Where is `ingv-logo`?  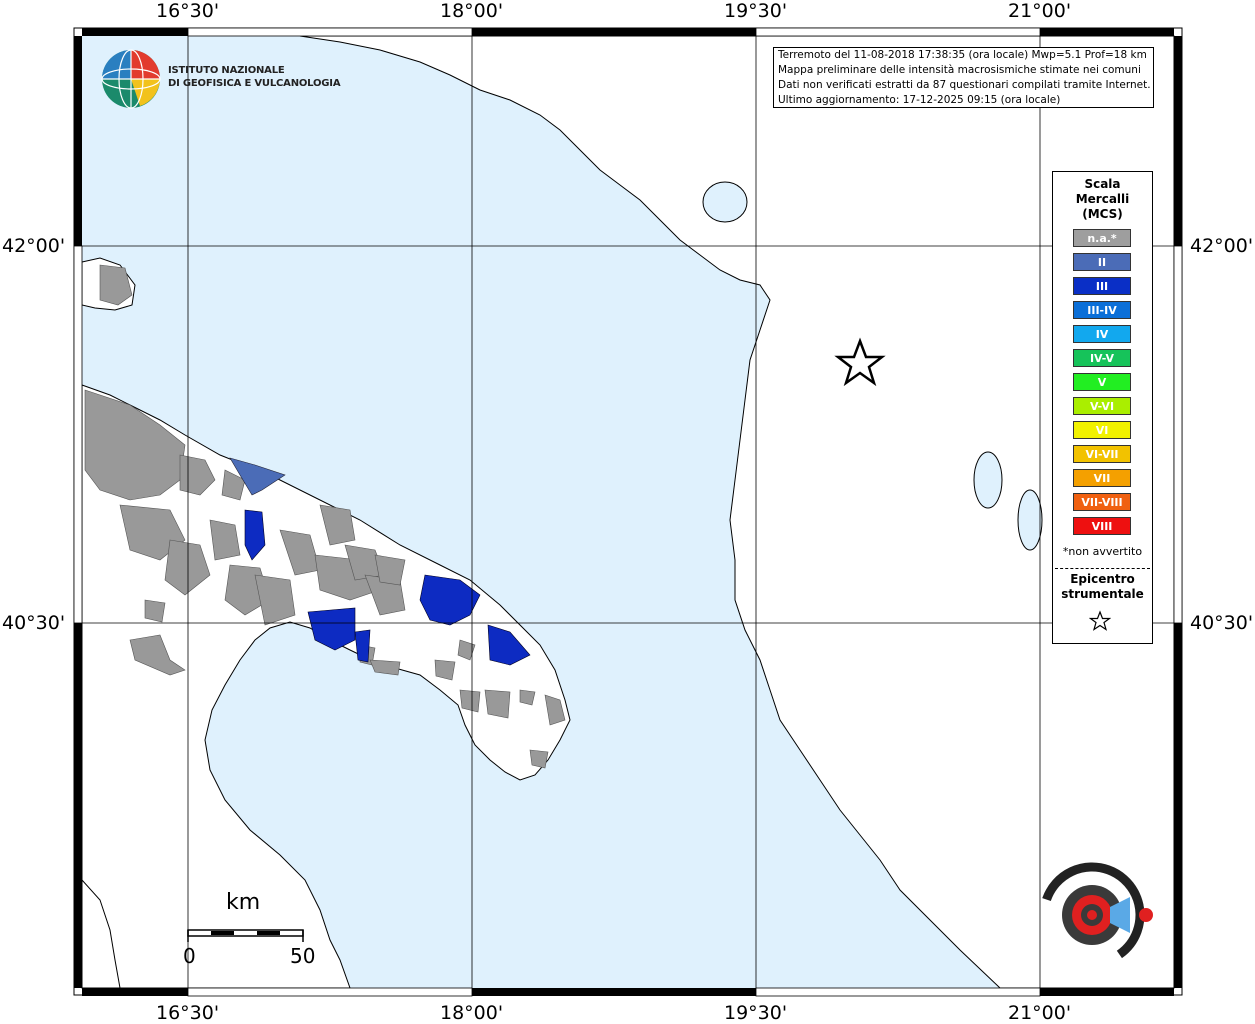
ingv-logo is located at coordinates (207, 79).